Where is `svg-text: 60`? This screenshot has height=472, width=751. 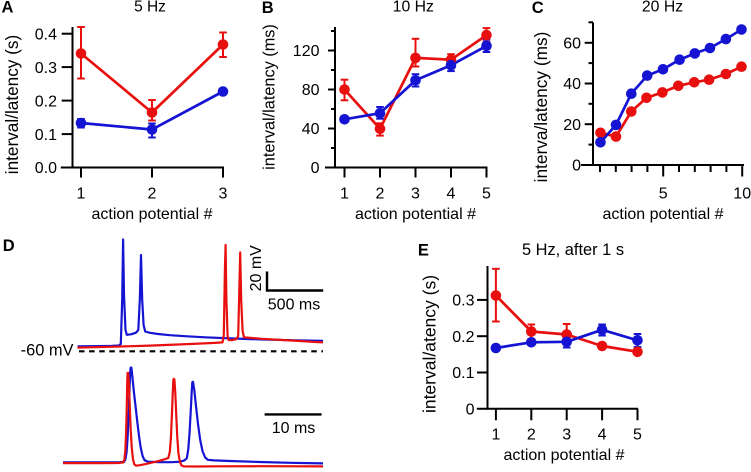 svg-text: 60 is located at coordinates (572, 44).